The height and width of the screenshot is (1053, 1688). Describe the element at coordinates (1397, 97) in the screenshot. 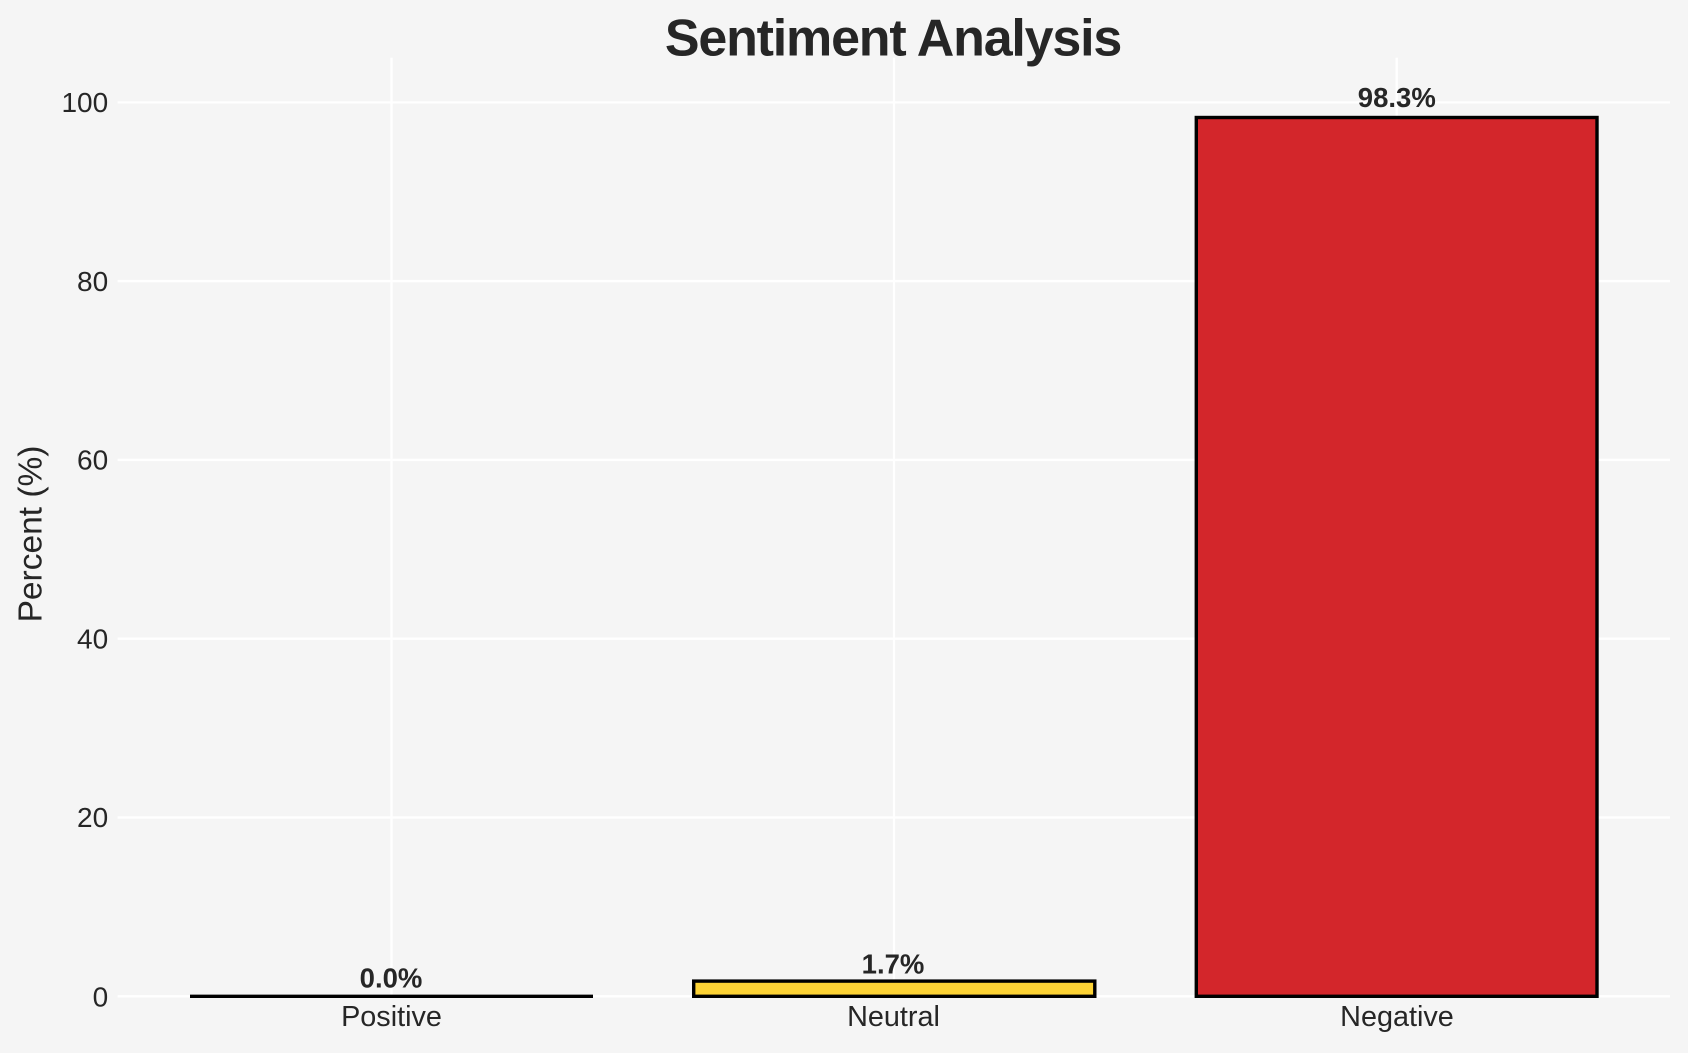

I see `svg-text: 98.3%` at that location.